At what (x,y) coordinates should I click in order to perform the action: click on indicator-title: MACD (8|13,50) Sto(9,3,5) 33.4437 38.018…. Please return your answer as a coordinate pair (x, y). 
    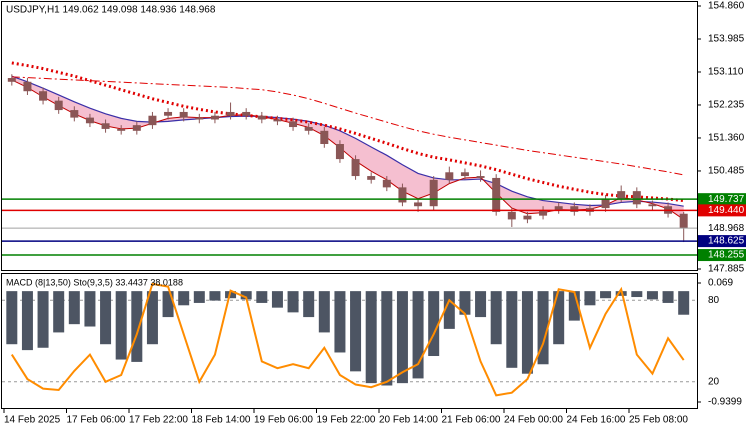
    Looking at the image, I should click on (94, 282).